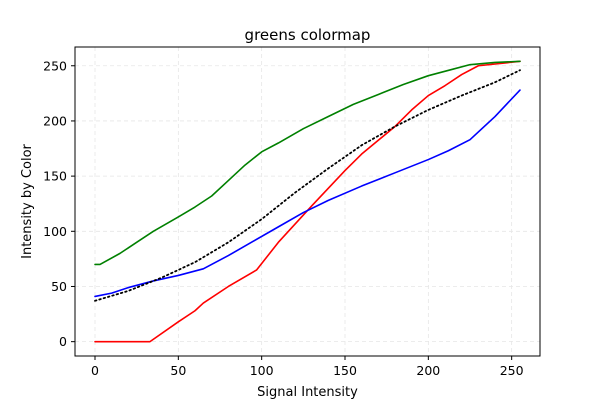 The width and height of the screenshot is (600, 400). What do you see at coordinates (59, 286) in the screenshot?
I see `y-tick-label: 50` at bounding box center [59, 286].